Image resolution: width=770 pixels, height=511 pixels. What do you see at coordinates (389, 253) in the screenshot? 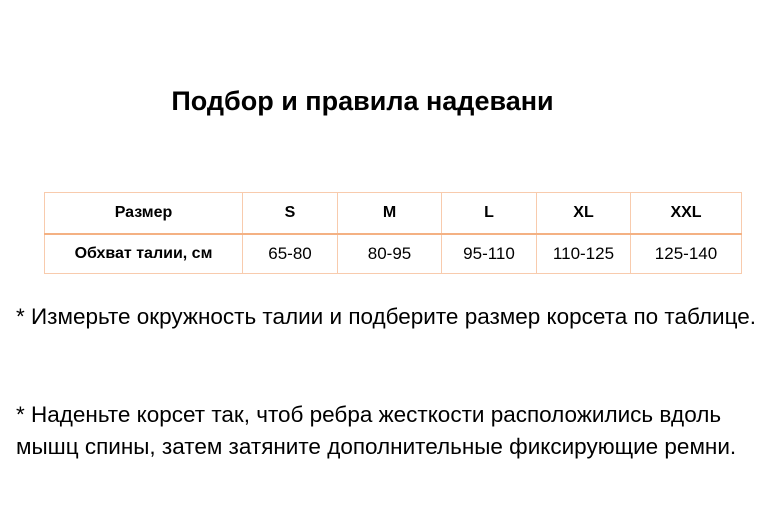
I see `table-cell: 80-95` at bounding box center [389, 253].